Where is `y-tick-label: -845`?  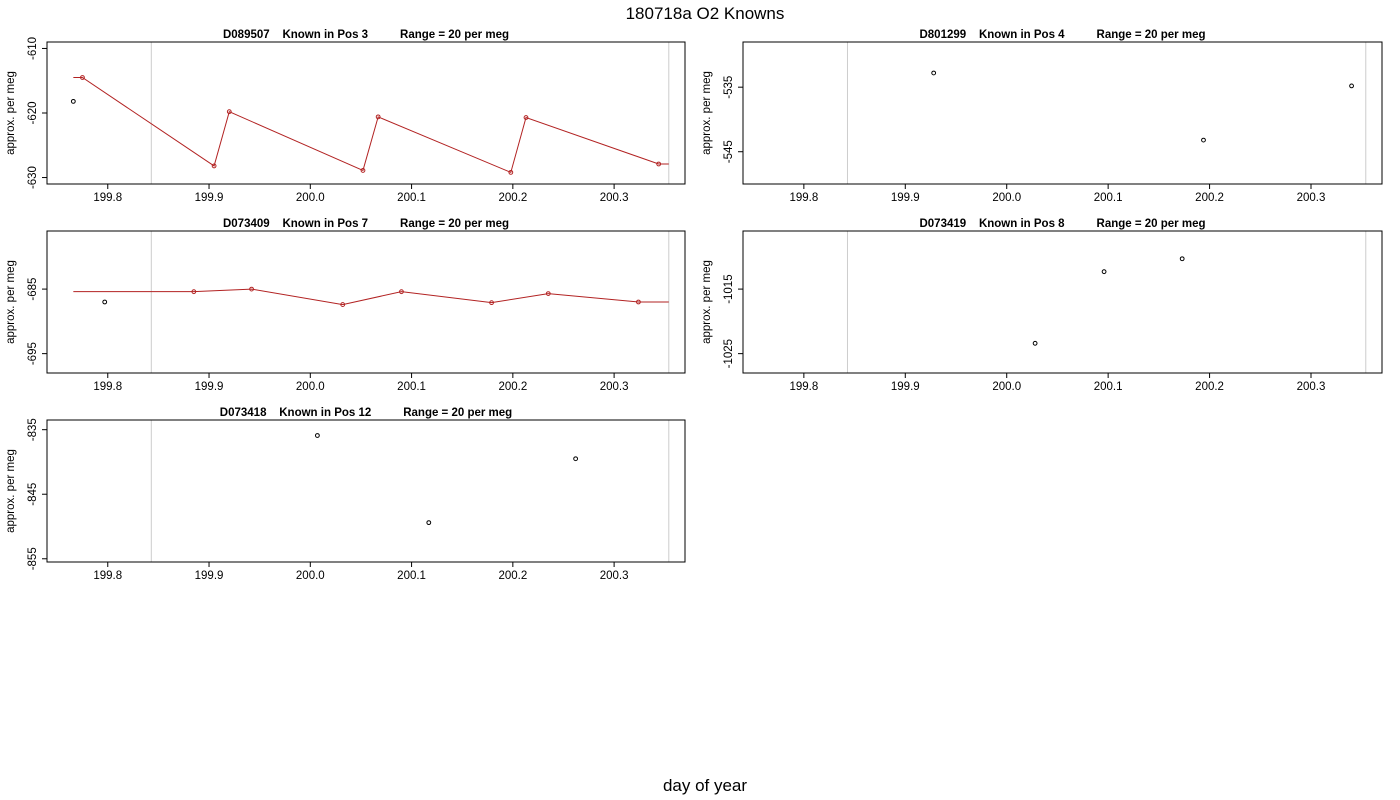
y-tick-label: -845 is located at coordinates (33, 494).